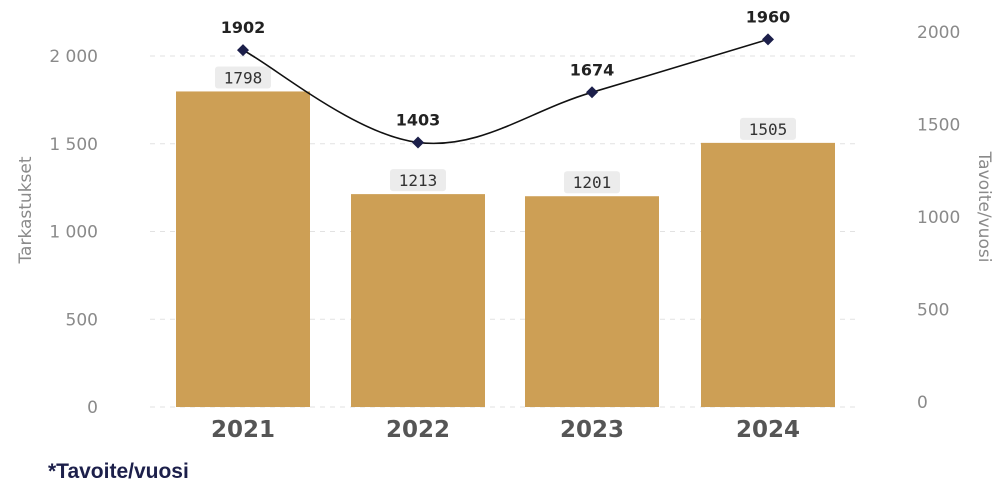  What do you see at coordinates (82, 320) in the screenshot?
I see `y-left-tick-label: 500` at bounding box center [82, 320].